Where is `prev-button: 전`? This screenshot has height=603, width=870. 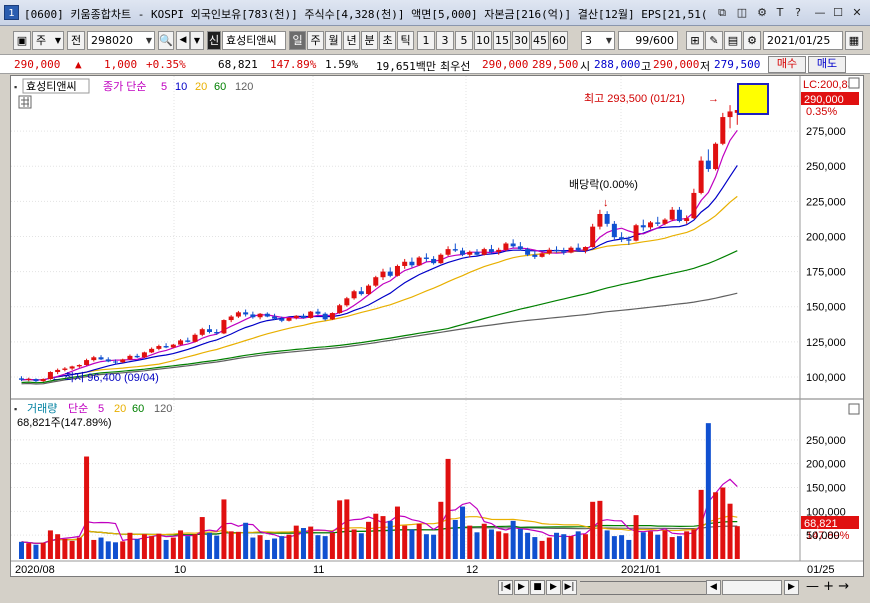
prev-button: 전 is located at coordinates (76, 40).